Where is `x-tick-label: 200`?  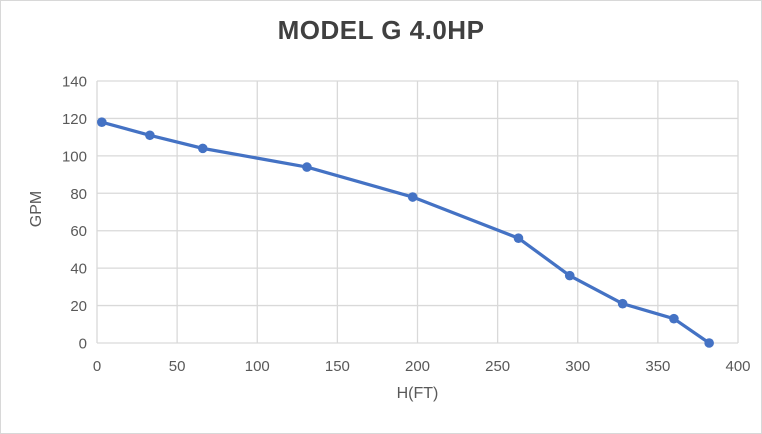 x-tick-label: 200 is located at coordinates (417, 366).